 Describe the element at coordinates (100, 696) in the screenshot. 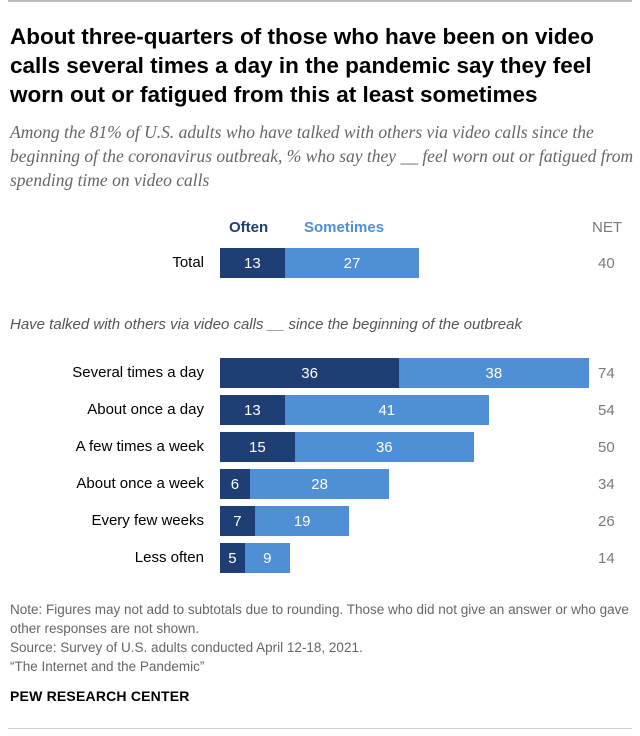

I see `pew-logo-text: PEW RESEARCH CENTER` at that location.